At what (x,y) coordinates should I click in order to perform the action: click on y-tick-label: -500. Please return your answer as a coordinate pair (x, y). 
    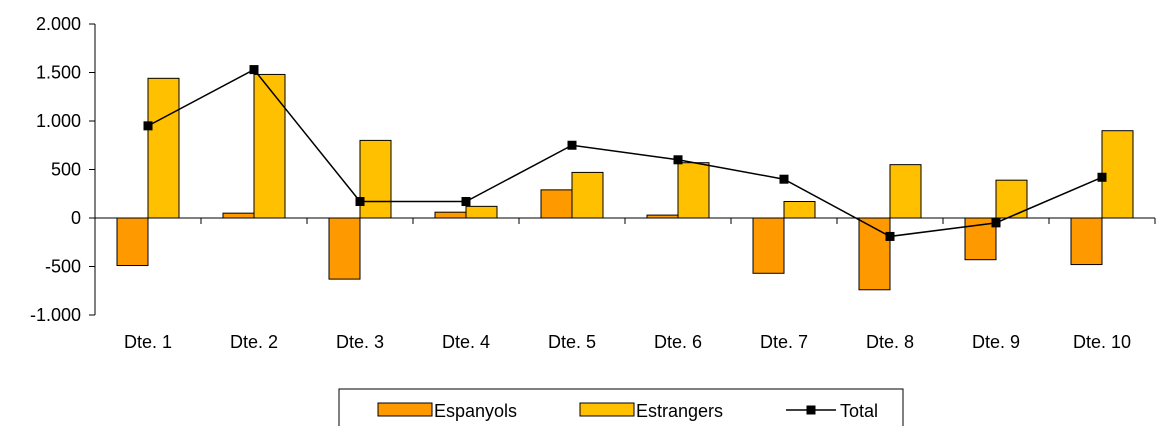
    Looking at the image, I should click on (63, 267).